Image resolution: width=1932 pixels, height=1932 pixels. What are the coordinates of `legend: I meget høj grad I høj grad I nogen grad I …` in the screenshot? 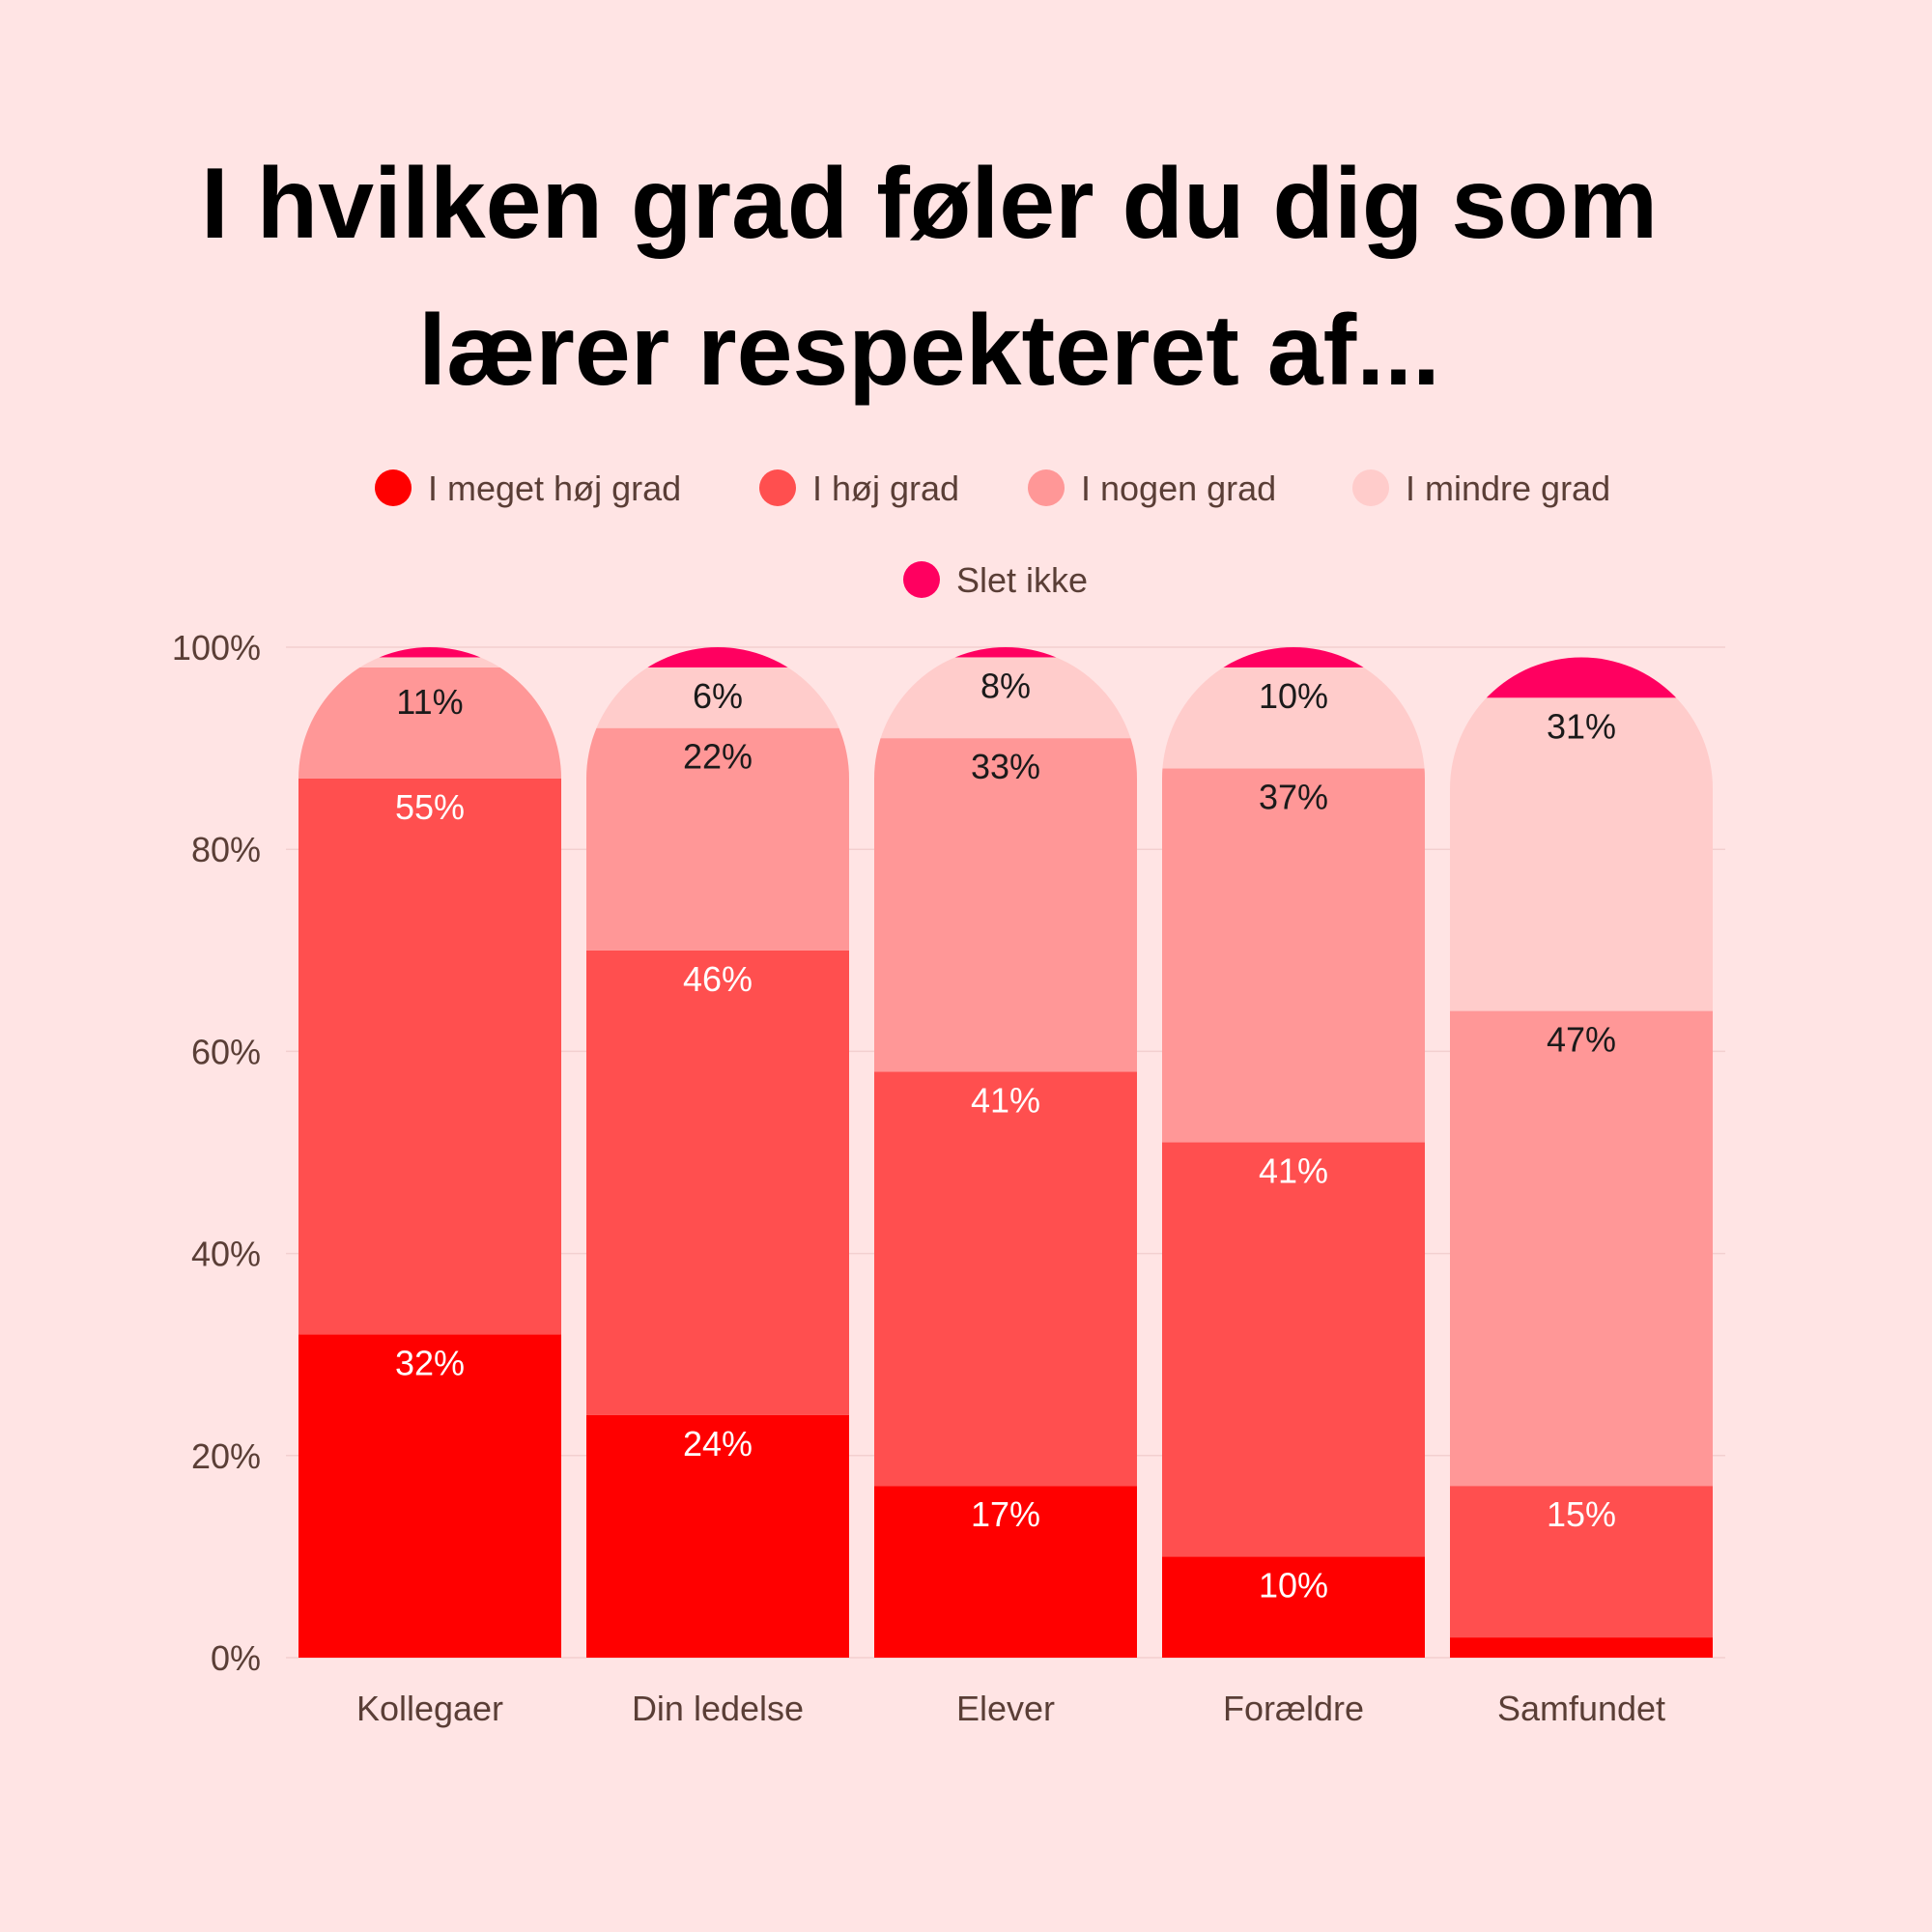 It's located at (992, 534).